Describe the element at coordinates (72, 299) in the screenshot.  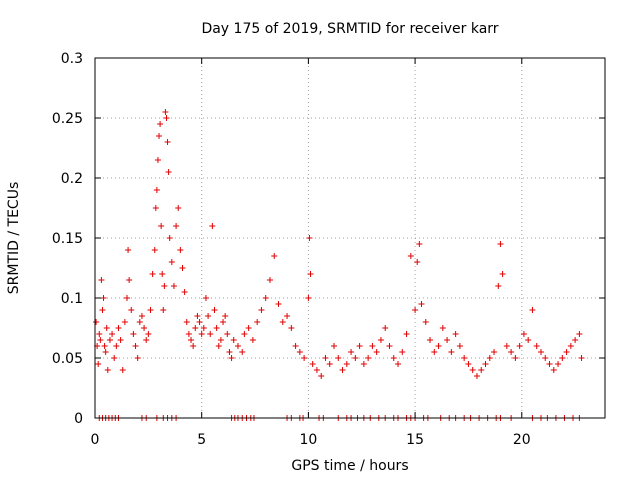
I see `y-tick-label: 0.1` at that location.